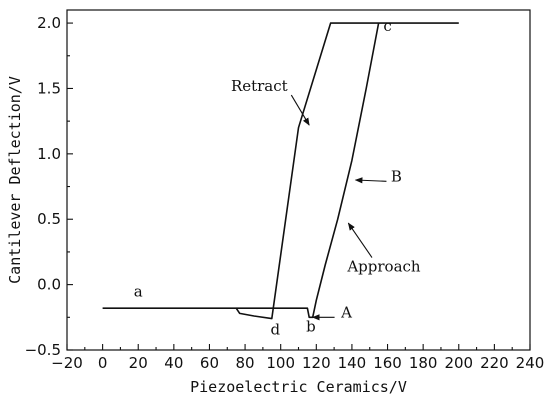  I want to click on x-tick-label: 220, so click(494, 363).